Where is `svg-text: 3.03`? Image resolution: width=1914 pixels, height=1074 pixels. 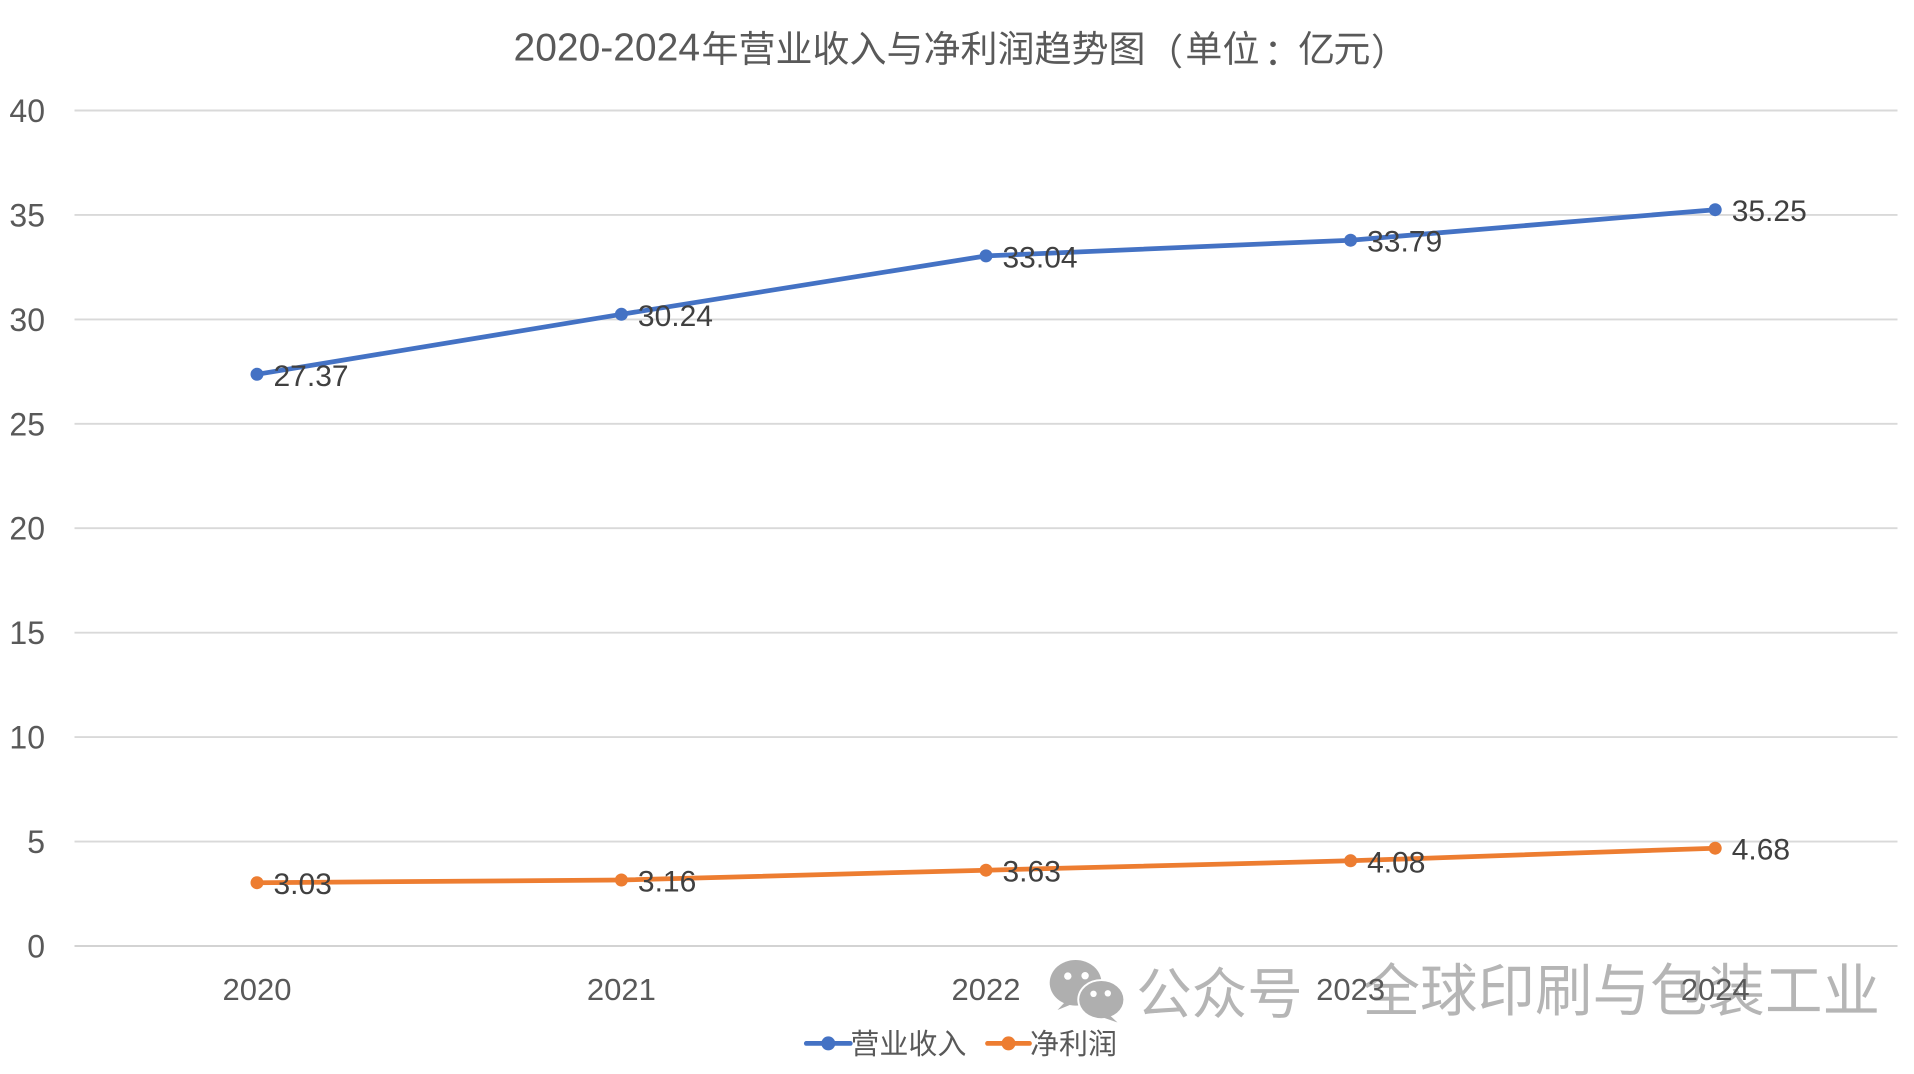
svg-text: 3.03 is located at coordinates (303, 884).